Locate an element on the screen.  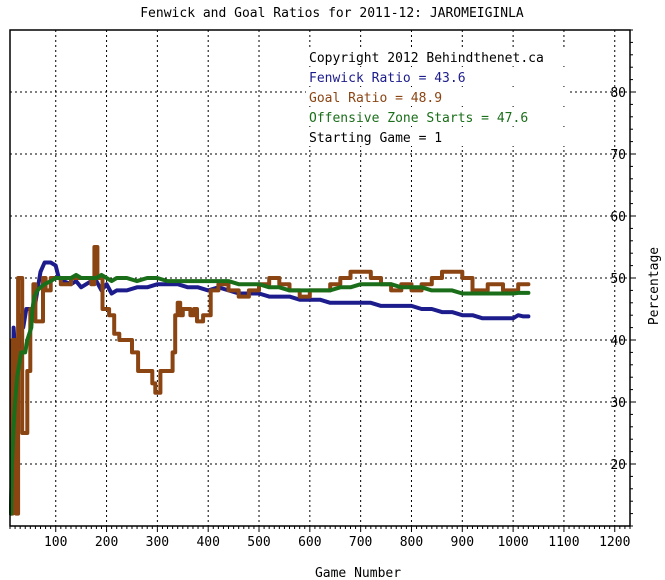
x-tick-label: 1200 is located at coordinates (614, 542).